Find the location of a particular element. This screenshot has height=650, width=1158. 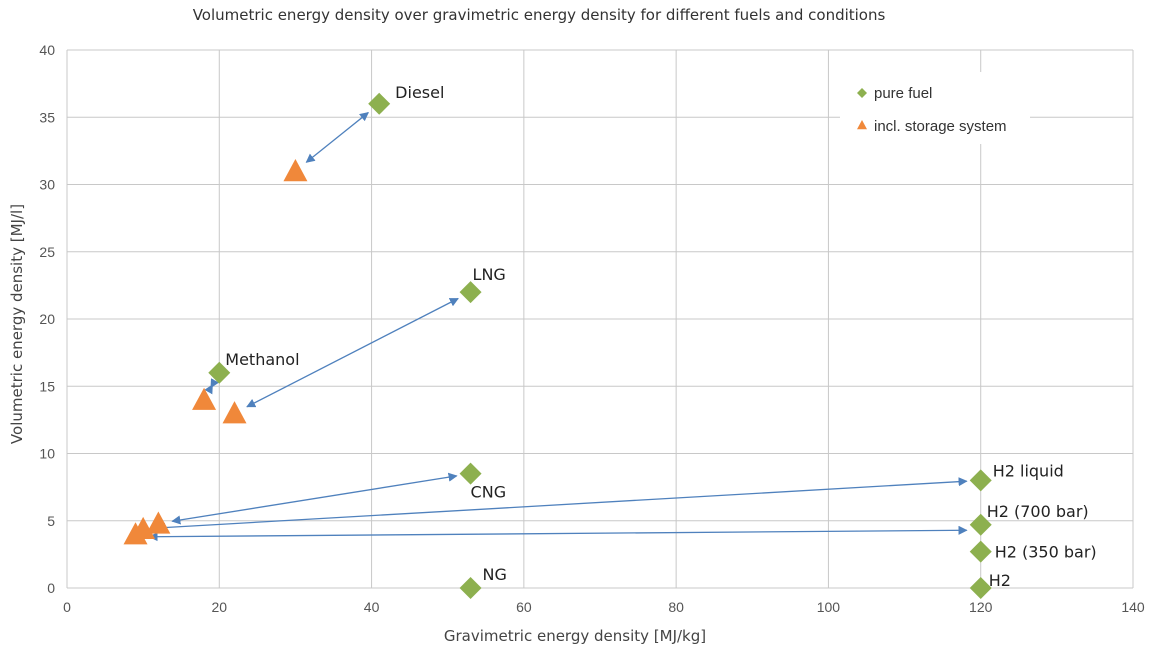

point-label: LNG is located at coordinates (489, 274).